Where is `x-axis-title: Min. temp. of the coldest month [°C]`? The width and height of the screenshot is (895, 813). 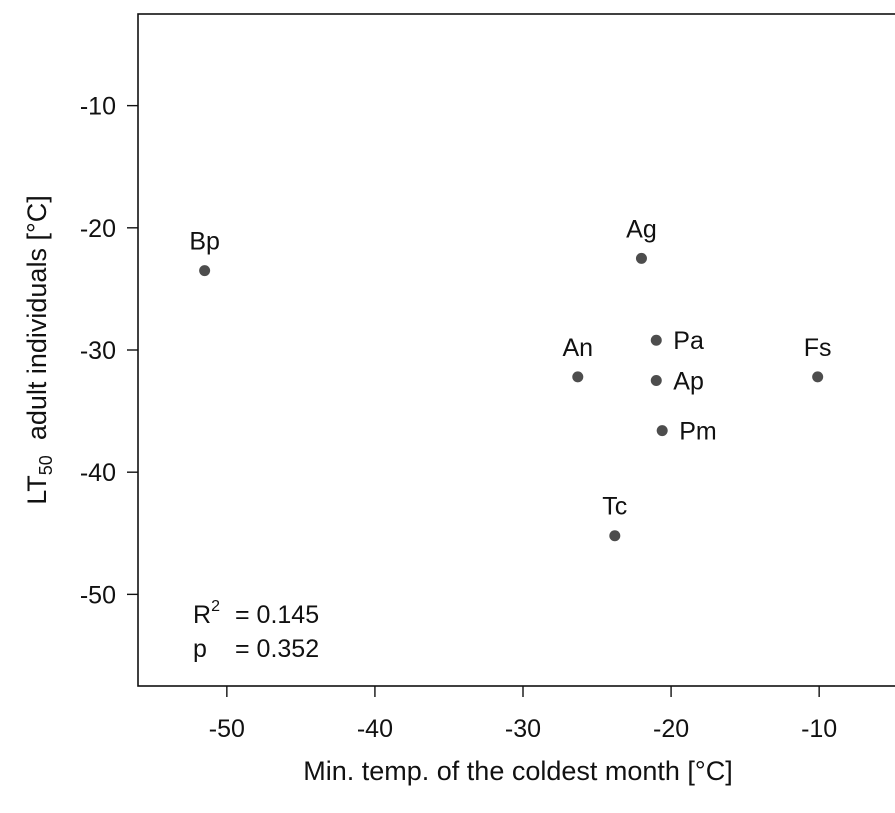 x-axis-title: Min. temp. of the coldest month [°C] is located at coordinates (517, 771).